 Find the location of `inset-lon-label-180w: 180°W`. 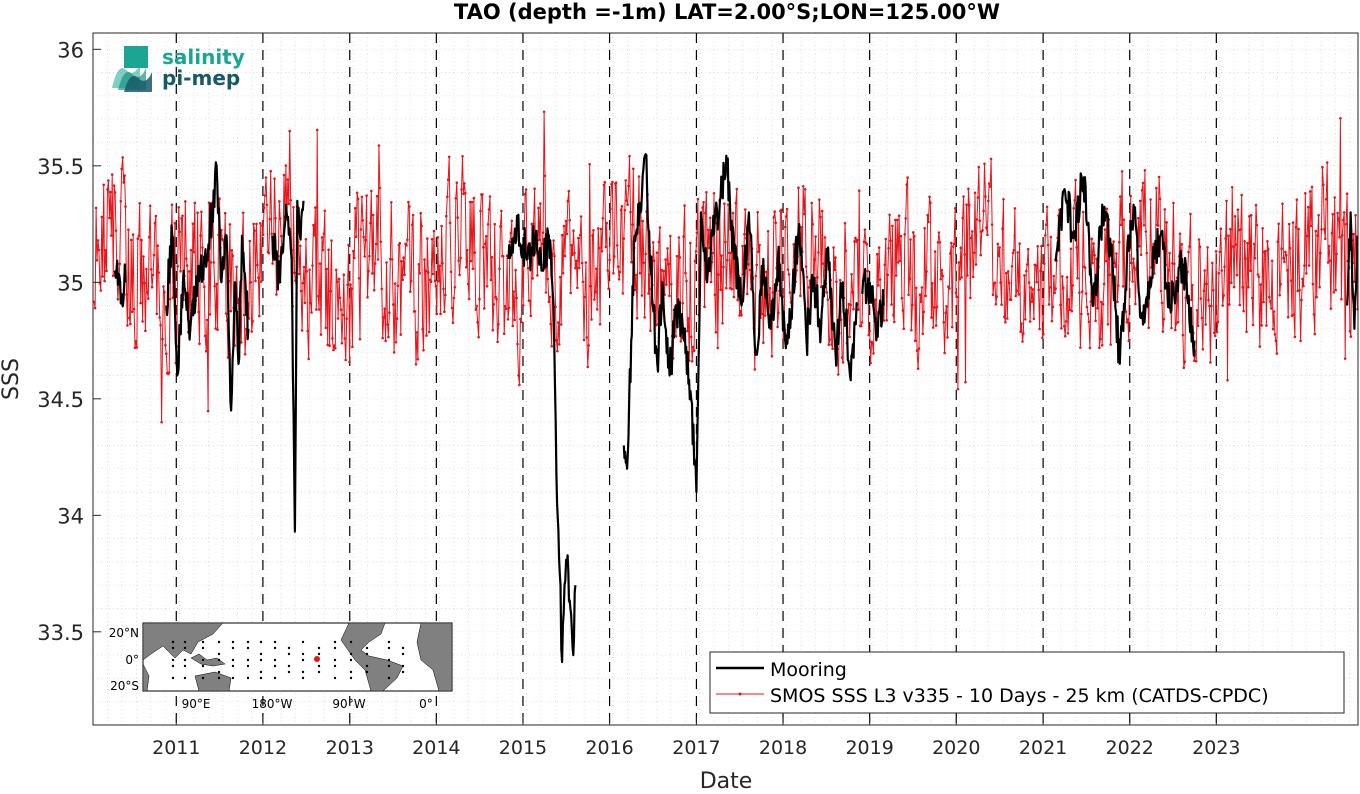

inset-lon-label-180w: 180°W is located at coordinates (272, 704).